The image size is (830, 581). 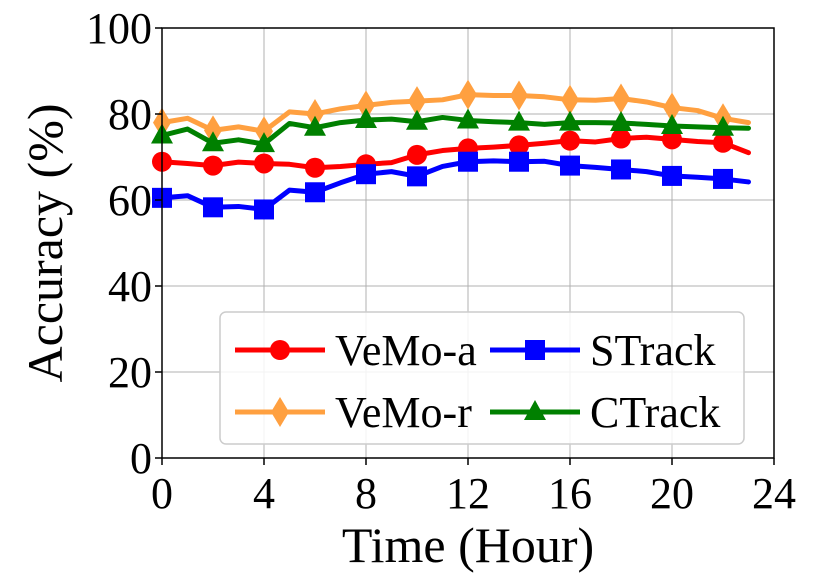 I want to click on legend: VeMo-a STrack VeMo-r CTrack, so click(x=482, y=378).